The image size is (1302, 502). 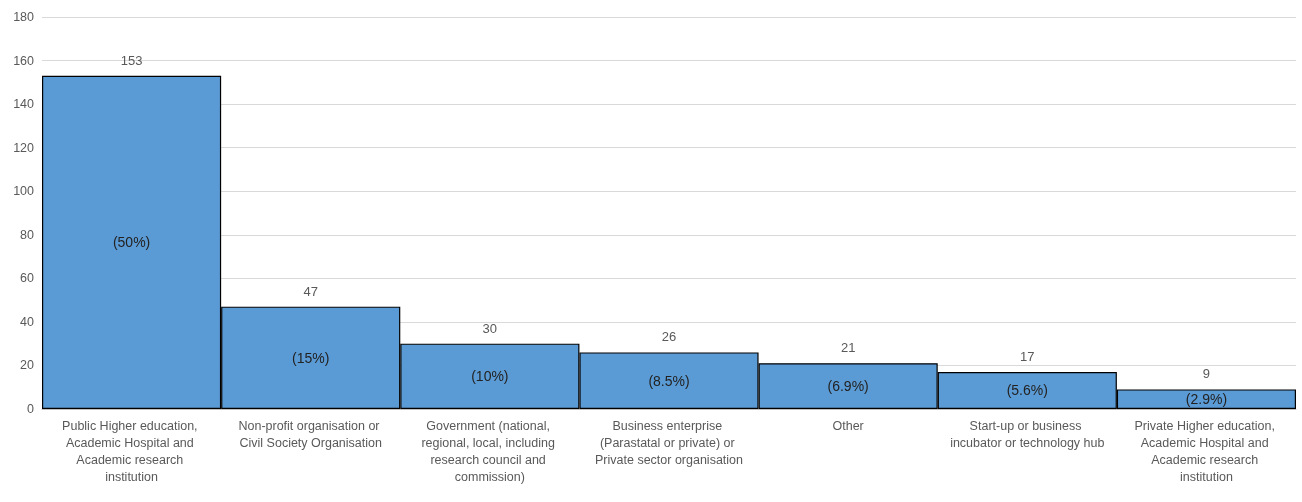 I want to click on y-tick-label: 120, so click(x=24, y=147).